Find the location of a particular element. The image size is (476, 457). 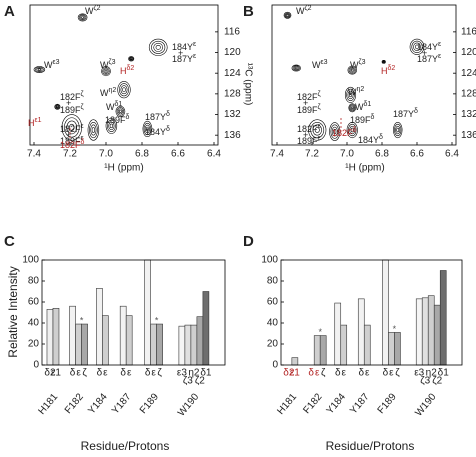

x-tick-label: 6.6 is located at coordinates (417, 154).